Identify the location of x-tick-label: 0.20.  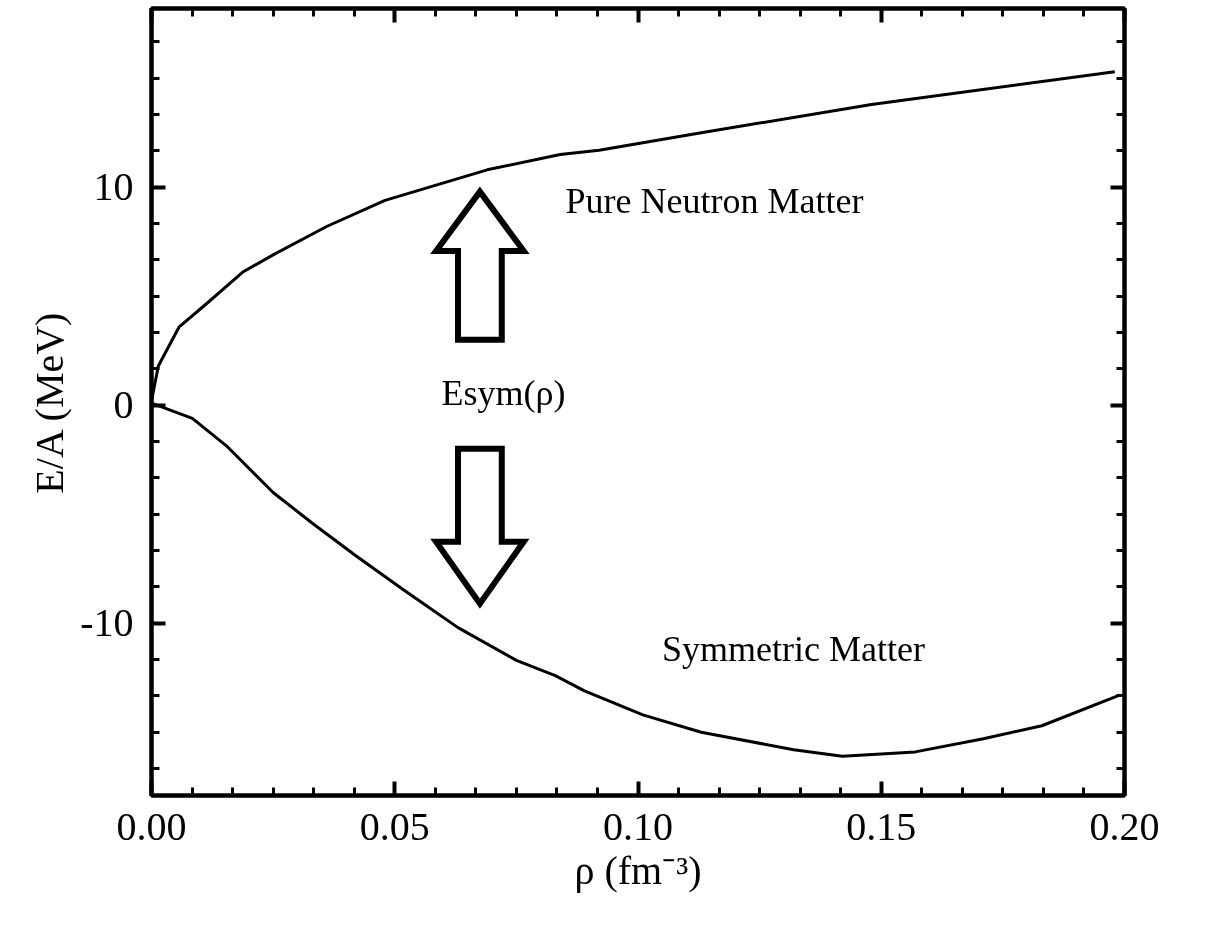
(1124, 826).